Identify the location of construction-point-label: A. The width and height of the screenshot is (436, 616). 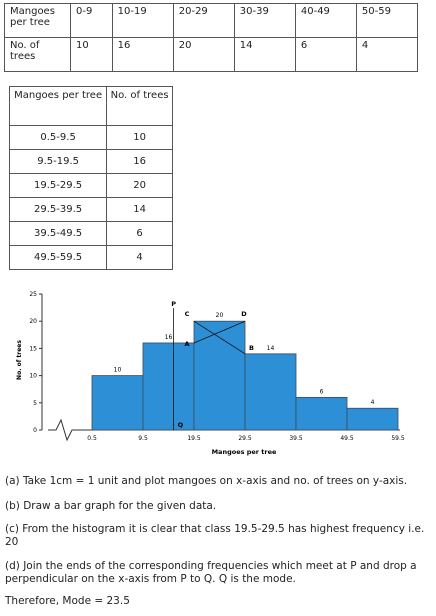
(186, 344).